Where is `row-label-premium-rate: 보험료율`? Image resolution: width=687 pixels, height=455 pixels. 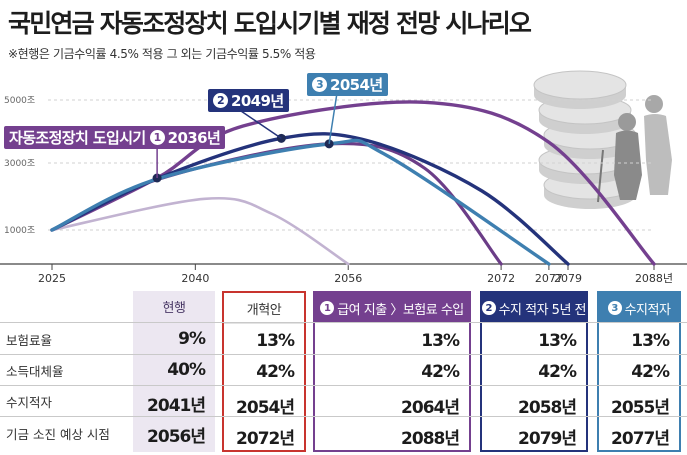
row-label-premium-rate: 보험료율 is located at coordinates (29, 340).